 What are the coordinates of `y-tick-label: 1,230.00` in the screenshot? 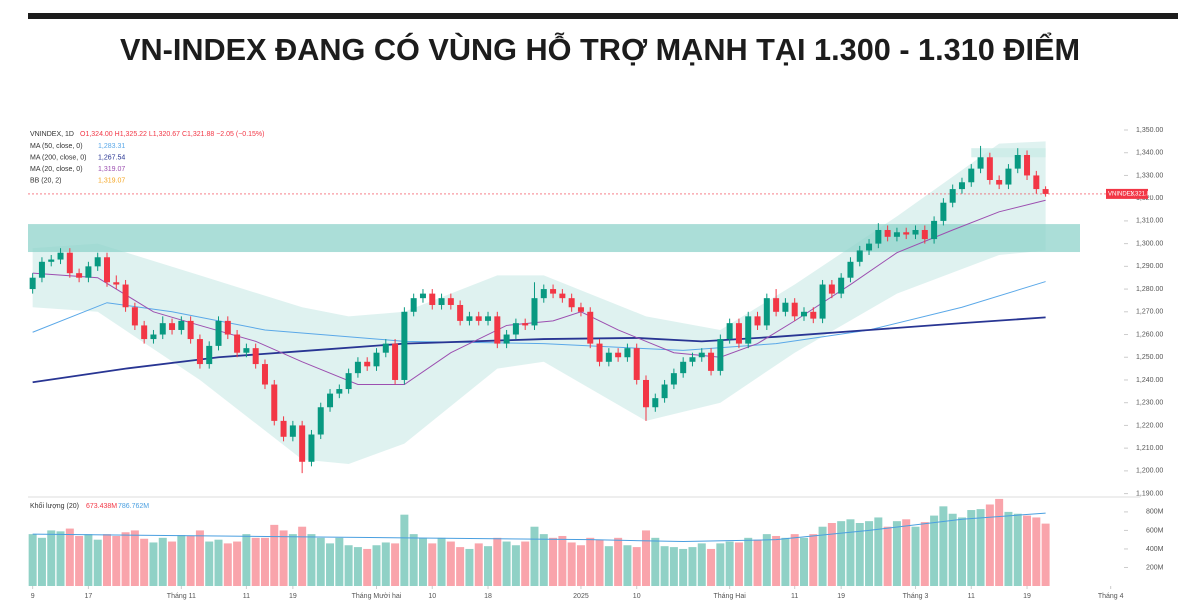 It's located at (1149, 403).